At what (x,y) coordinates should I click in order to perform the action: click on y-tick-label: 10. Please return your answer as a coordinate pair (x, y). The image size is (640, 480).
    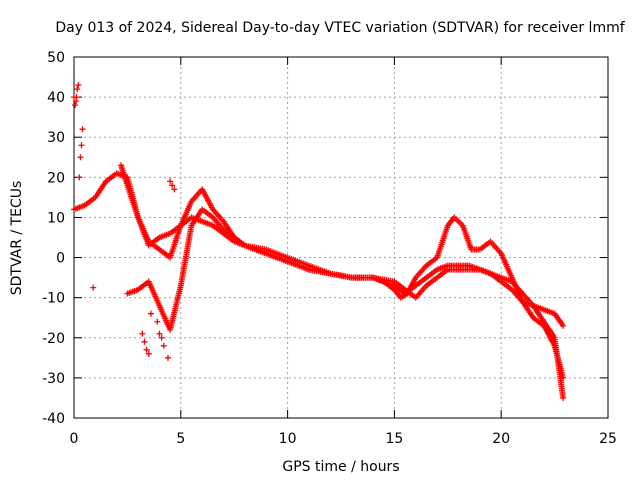
    Looking at the image, I should click on (56, 218).